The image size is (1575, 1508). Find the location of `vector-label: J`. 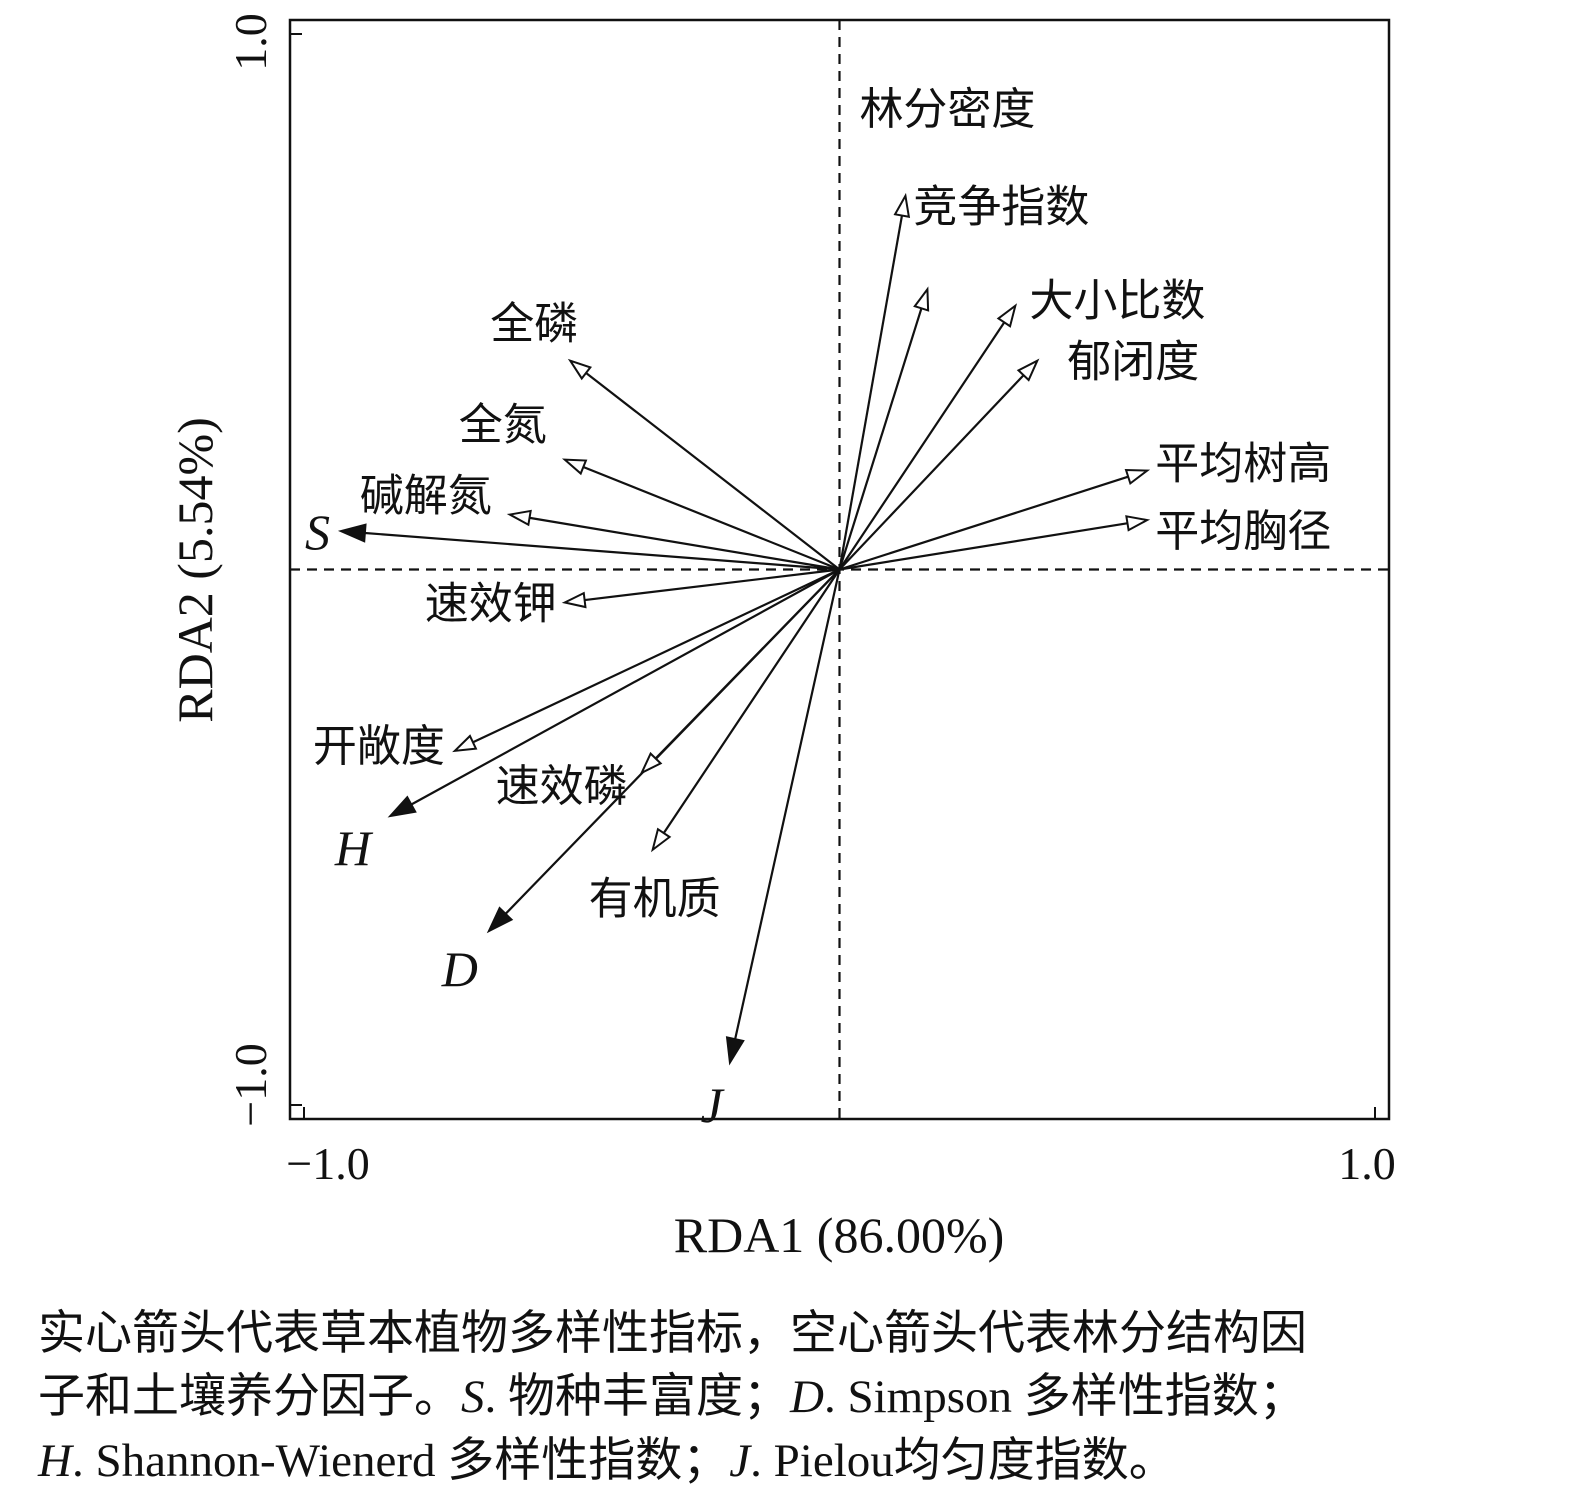

vector-label: J is located at coordinates (712, 1105).